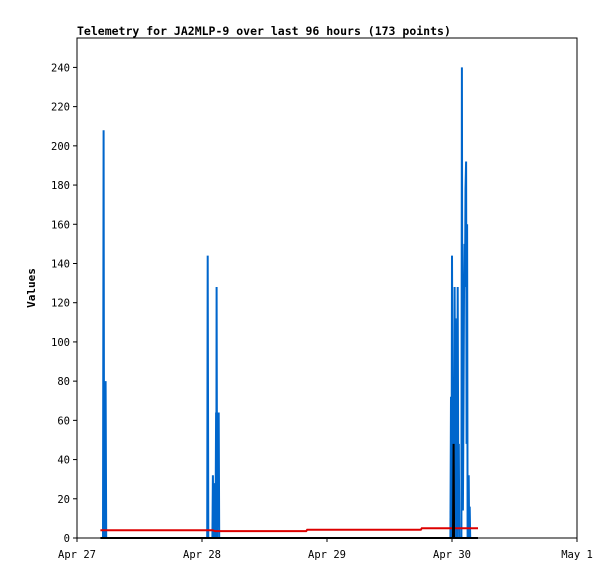  Describe the element at coordinates (452, 555) in the screenshot. I see `x-tick-label: Apr 30` at that location.